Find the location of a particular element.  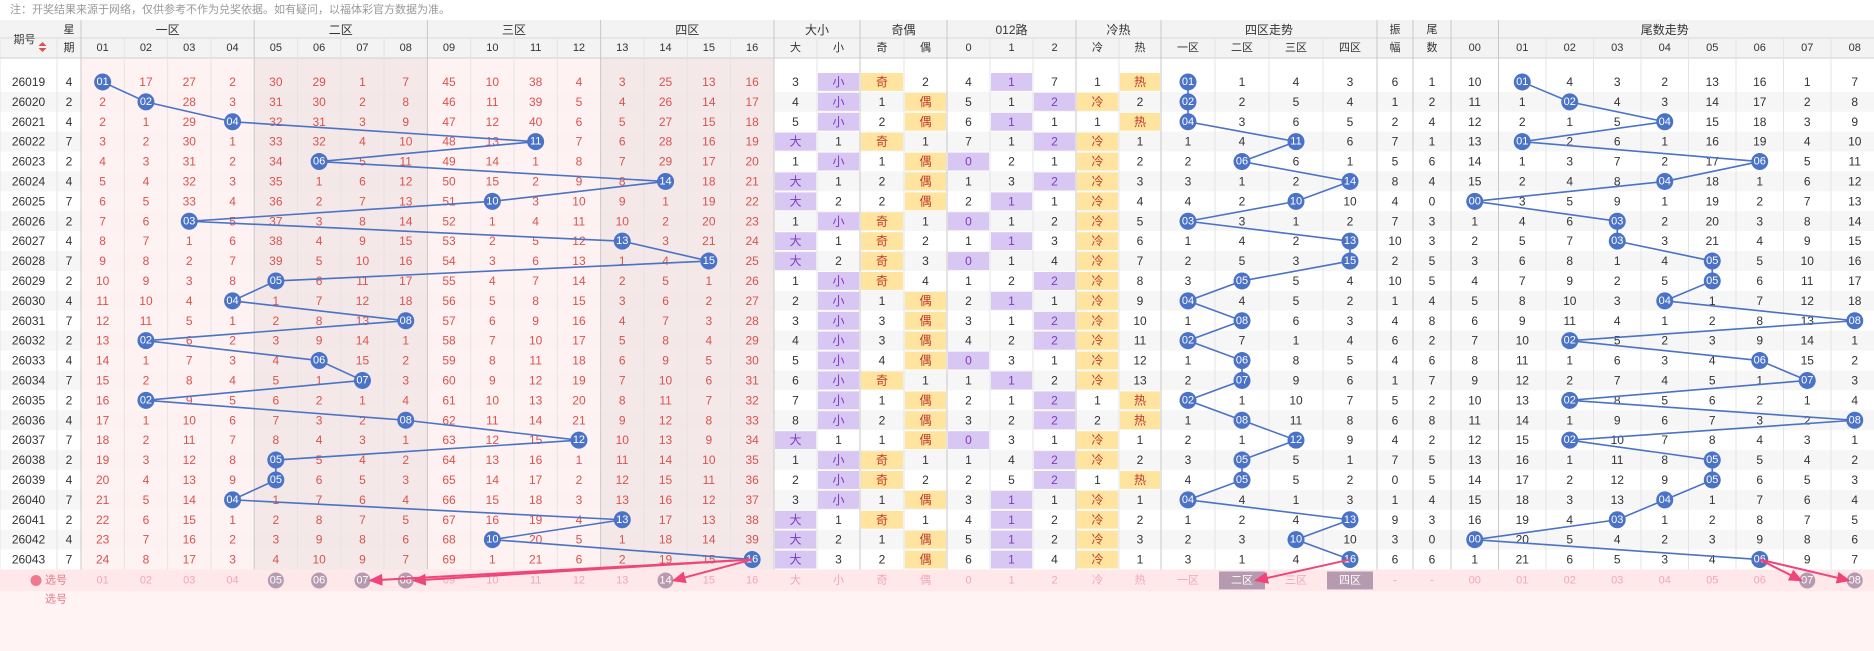

amp-cell: 7 is located at coordinates (1395, 142).